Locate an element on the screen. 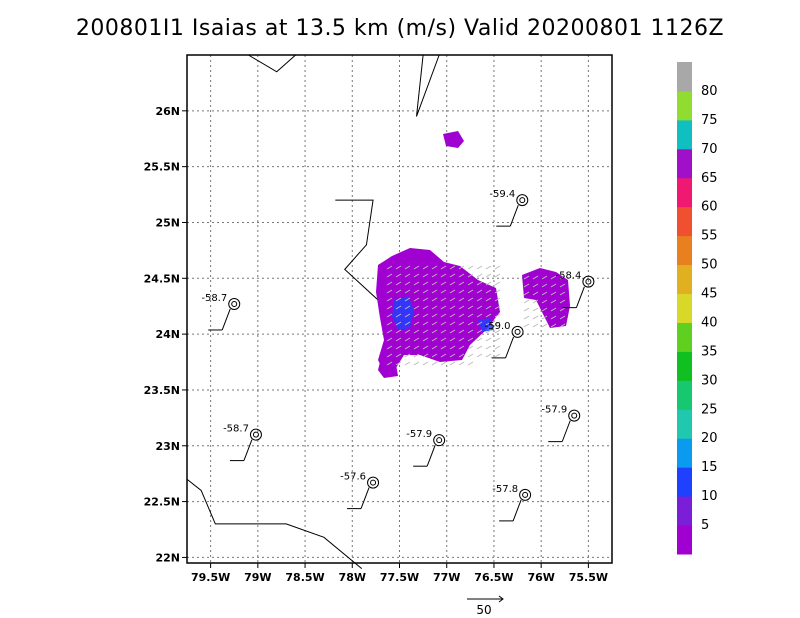 The width and height of the screenshot is (800, 618). observation-point: -58.4 is located at coordinates (575, 290).